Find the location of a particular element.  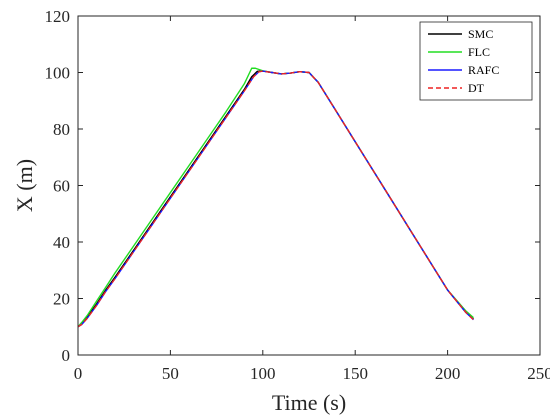

x-tick-label: 50 is located at coordinates (170, 373).